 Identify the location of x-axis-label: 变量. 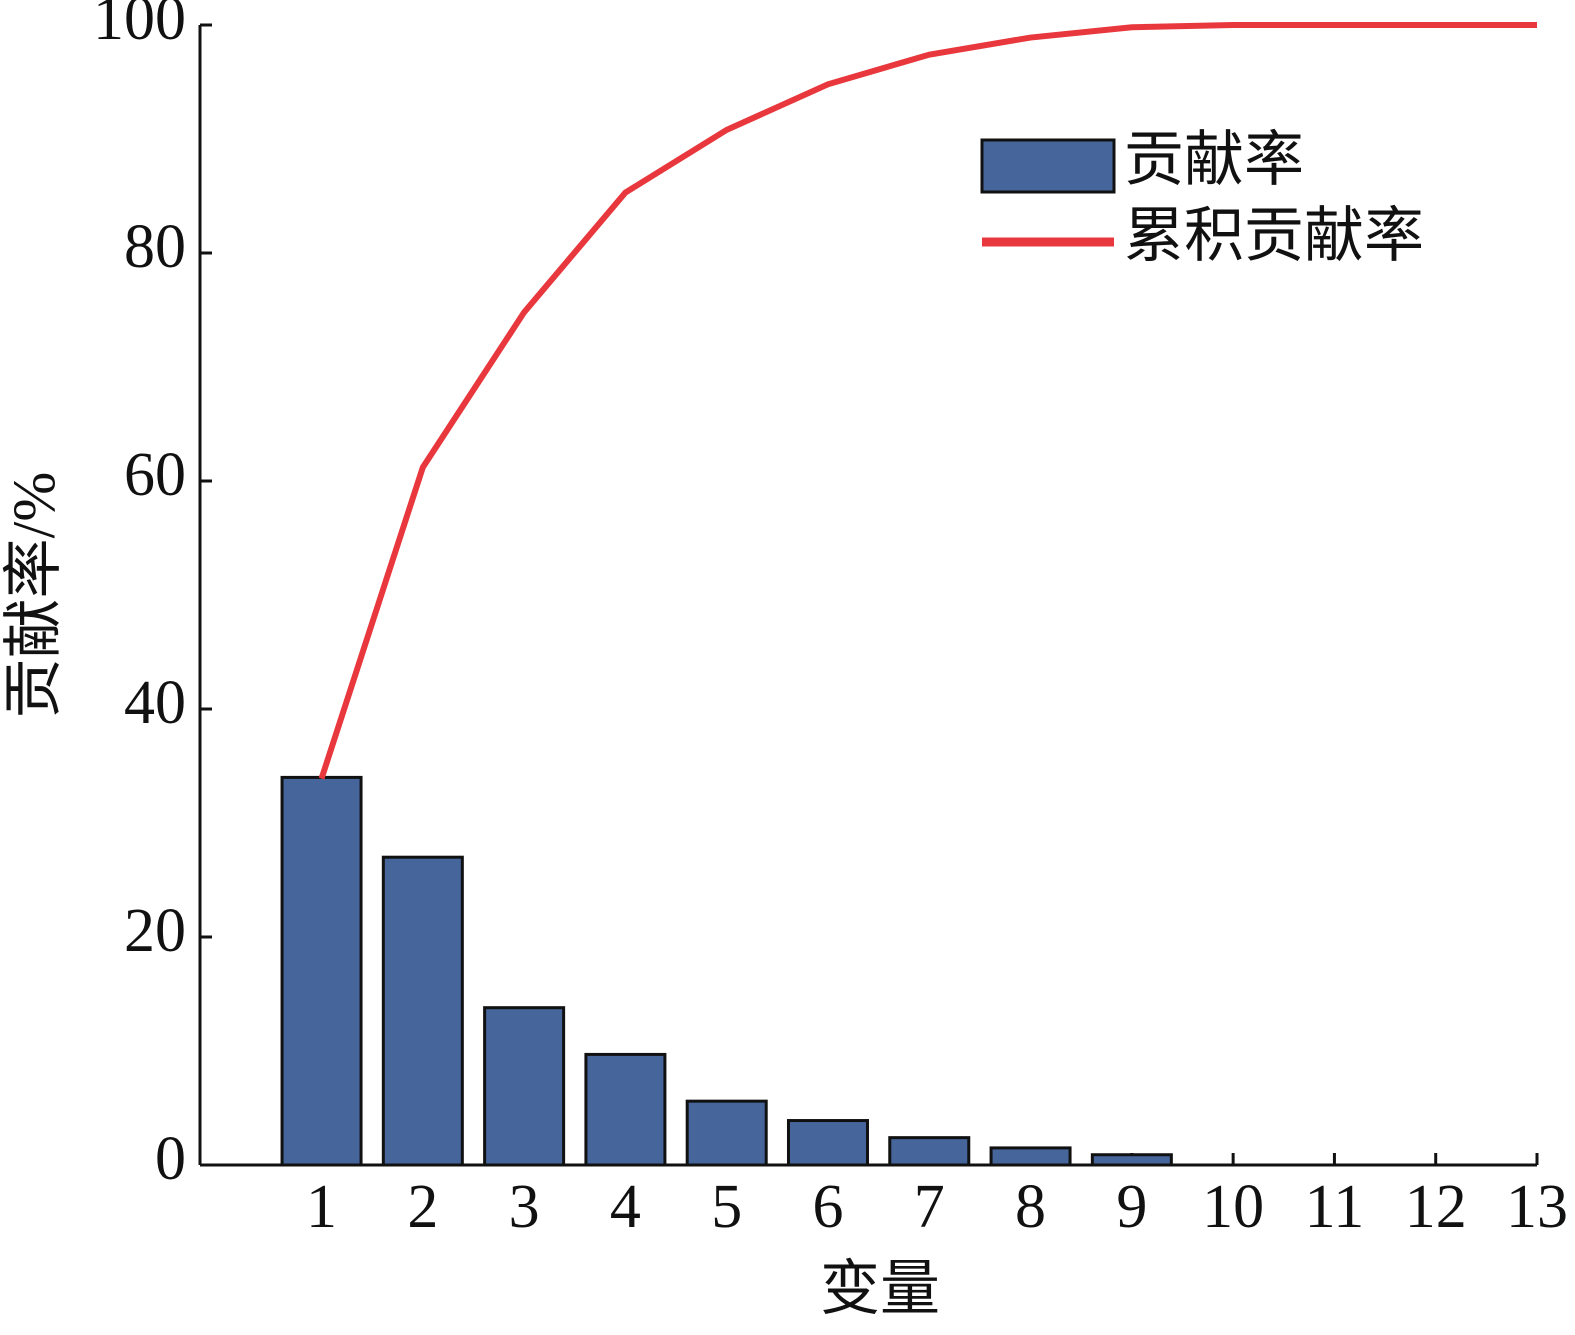
(880, 1289).